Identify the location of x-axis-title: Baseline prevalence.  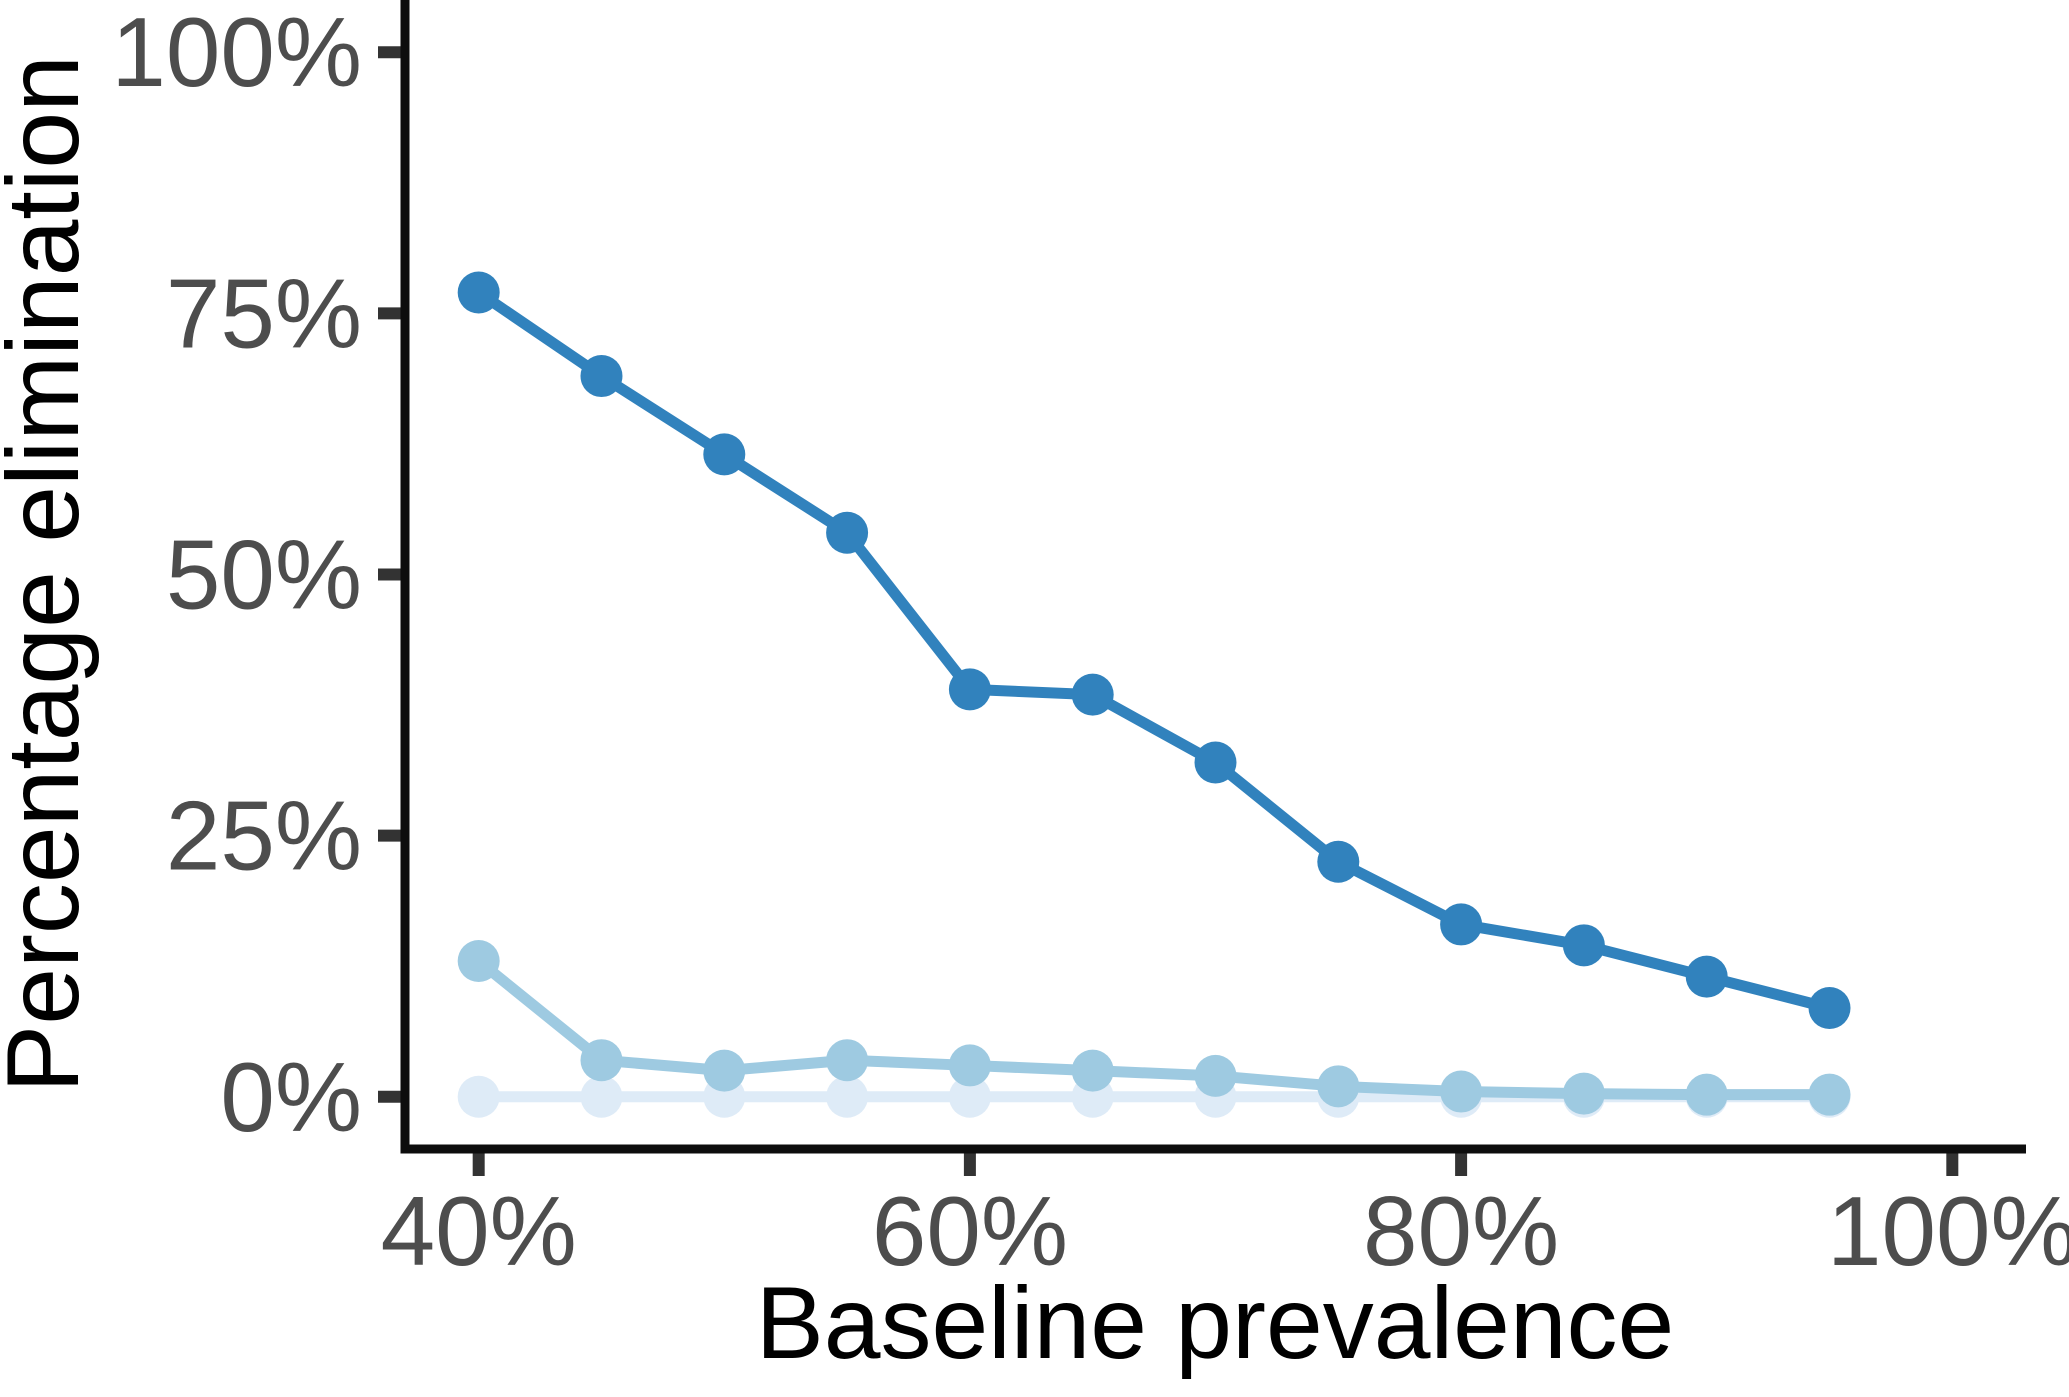
(1215, 1323).